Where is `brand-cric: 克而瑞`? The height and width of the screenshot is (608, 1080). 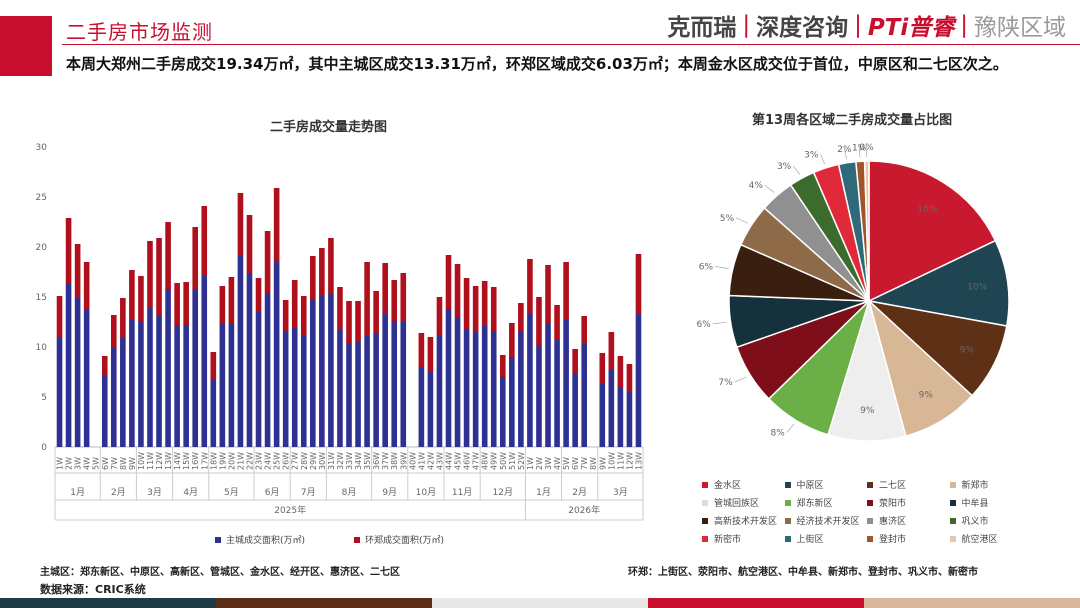 brand-cric: 克而瑞 is located at coordinates (702, 28).